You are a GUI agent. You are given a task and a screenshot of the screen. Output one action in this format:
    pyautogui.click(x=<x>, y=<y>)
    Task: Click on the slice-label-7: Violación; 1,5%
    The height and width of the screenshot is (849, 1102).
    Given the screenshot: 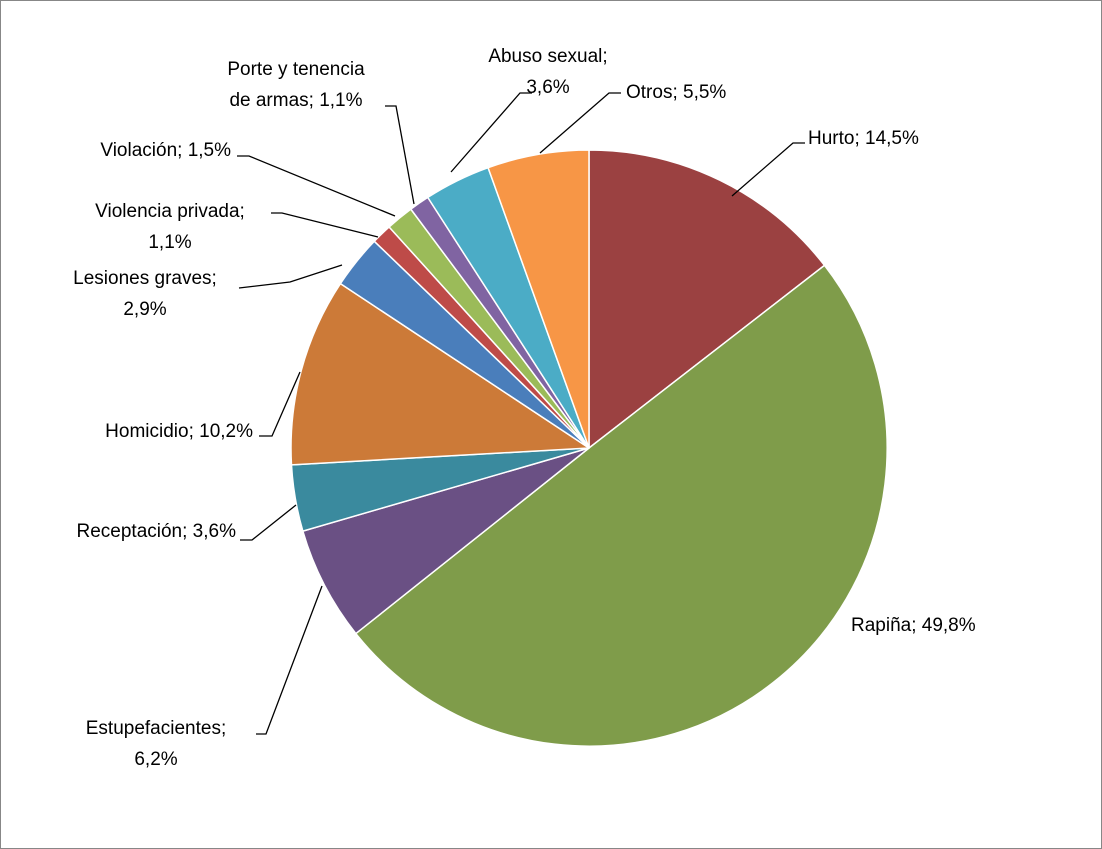 What is the action you would take?
    pyautogui.click(x=165, y=150)
    